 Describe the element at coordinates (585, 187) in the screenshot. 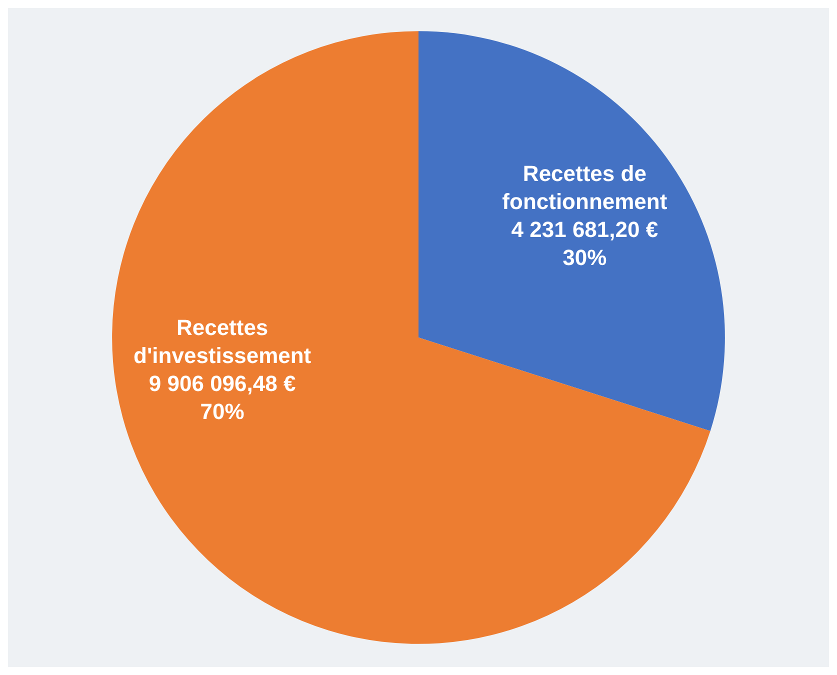

I see `slice-label: Recettes de fonctionnement` at that location.